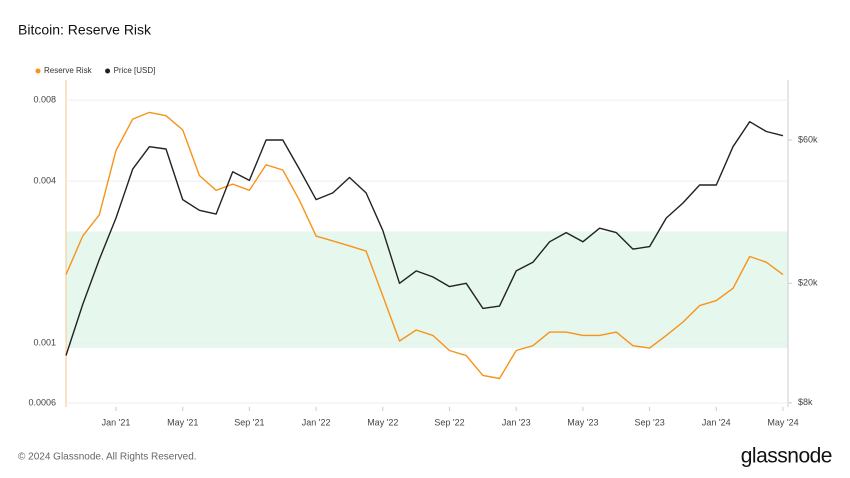 The height and width of the screenshot is (478, 850). What do you see at coordinates (44, 343) in the screenshot?
I see `y-tick-label: 0.001` at bounding box center [44, 343].